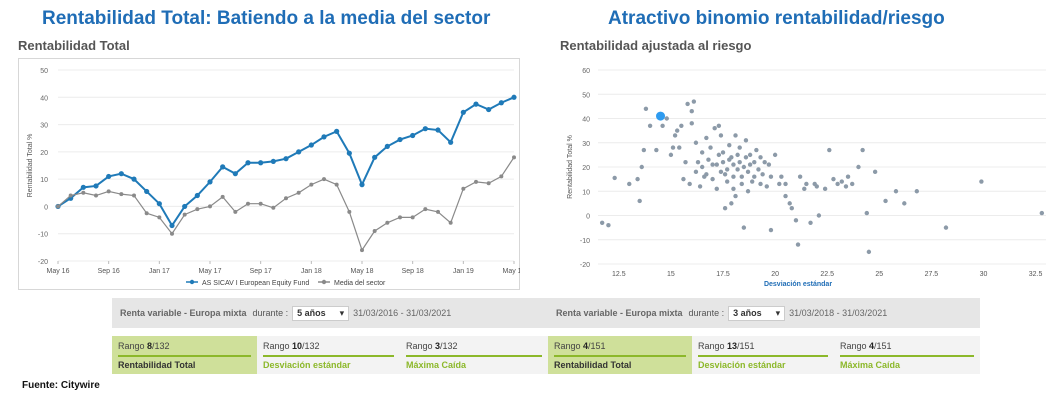  What do you see at coordinates (321, 313) in the screenshot?
I see `left-period-select: 5 años ▾` at bounding box center [321, 313].